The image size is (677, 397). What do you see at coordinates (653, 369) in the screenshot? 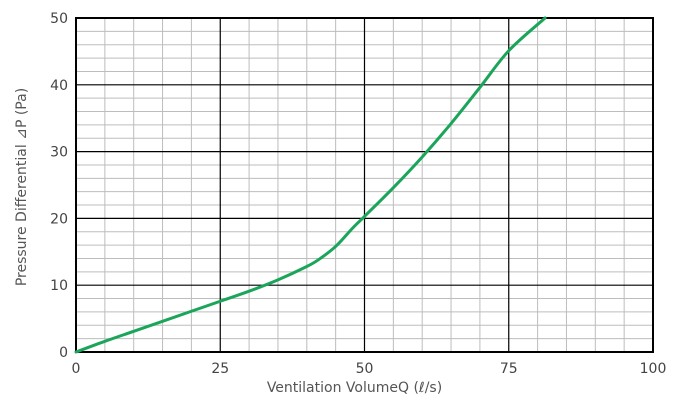
I see `x-tick-label: 100` at bounding box center [653, 369].